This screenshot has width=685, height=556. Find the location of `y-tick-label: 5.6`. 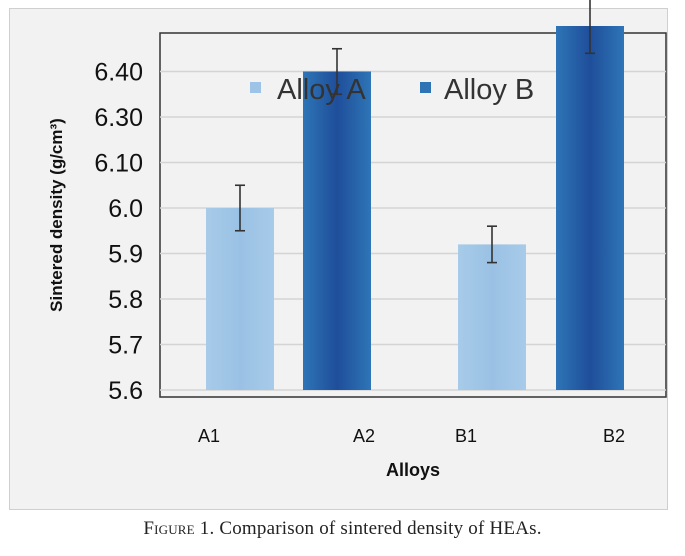

y-tick-label: 5.6 is located at coordinates (125, 391).